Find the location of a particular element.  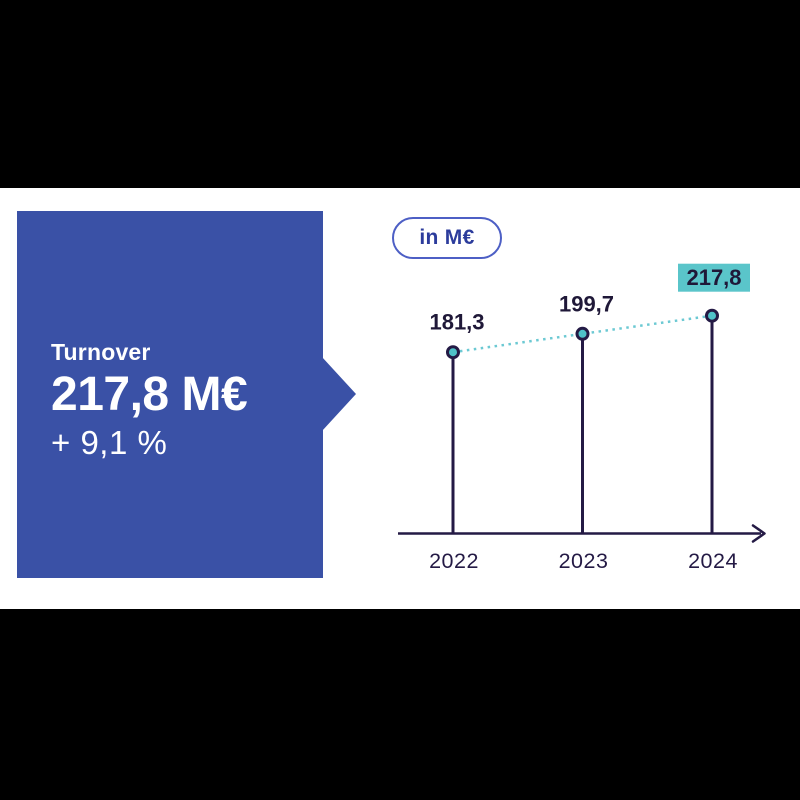

chart-value-label-2022: 181,3 is located at coordinates (456, 322).